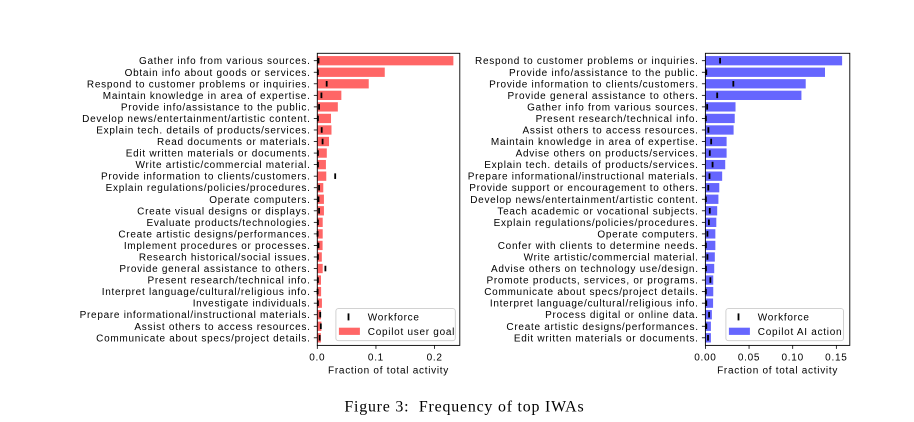  What do you see at coordinates (705, 358) in the screenshot?
I see `svg-text: 0.00` at bounding box center [705, 358].